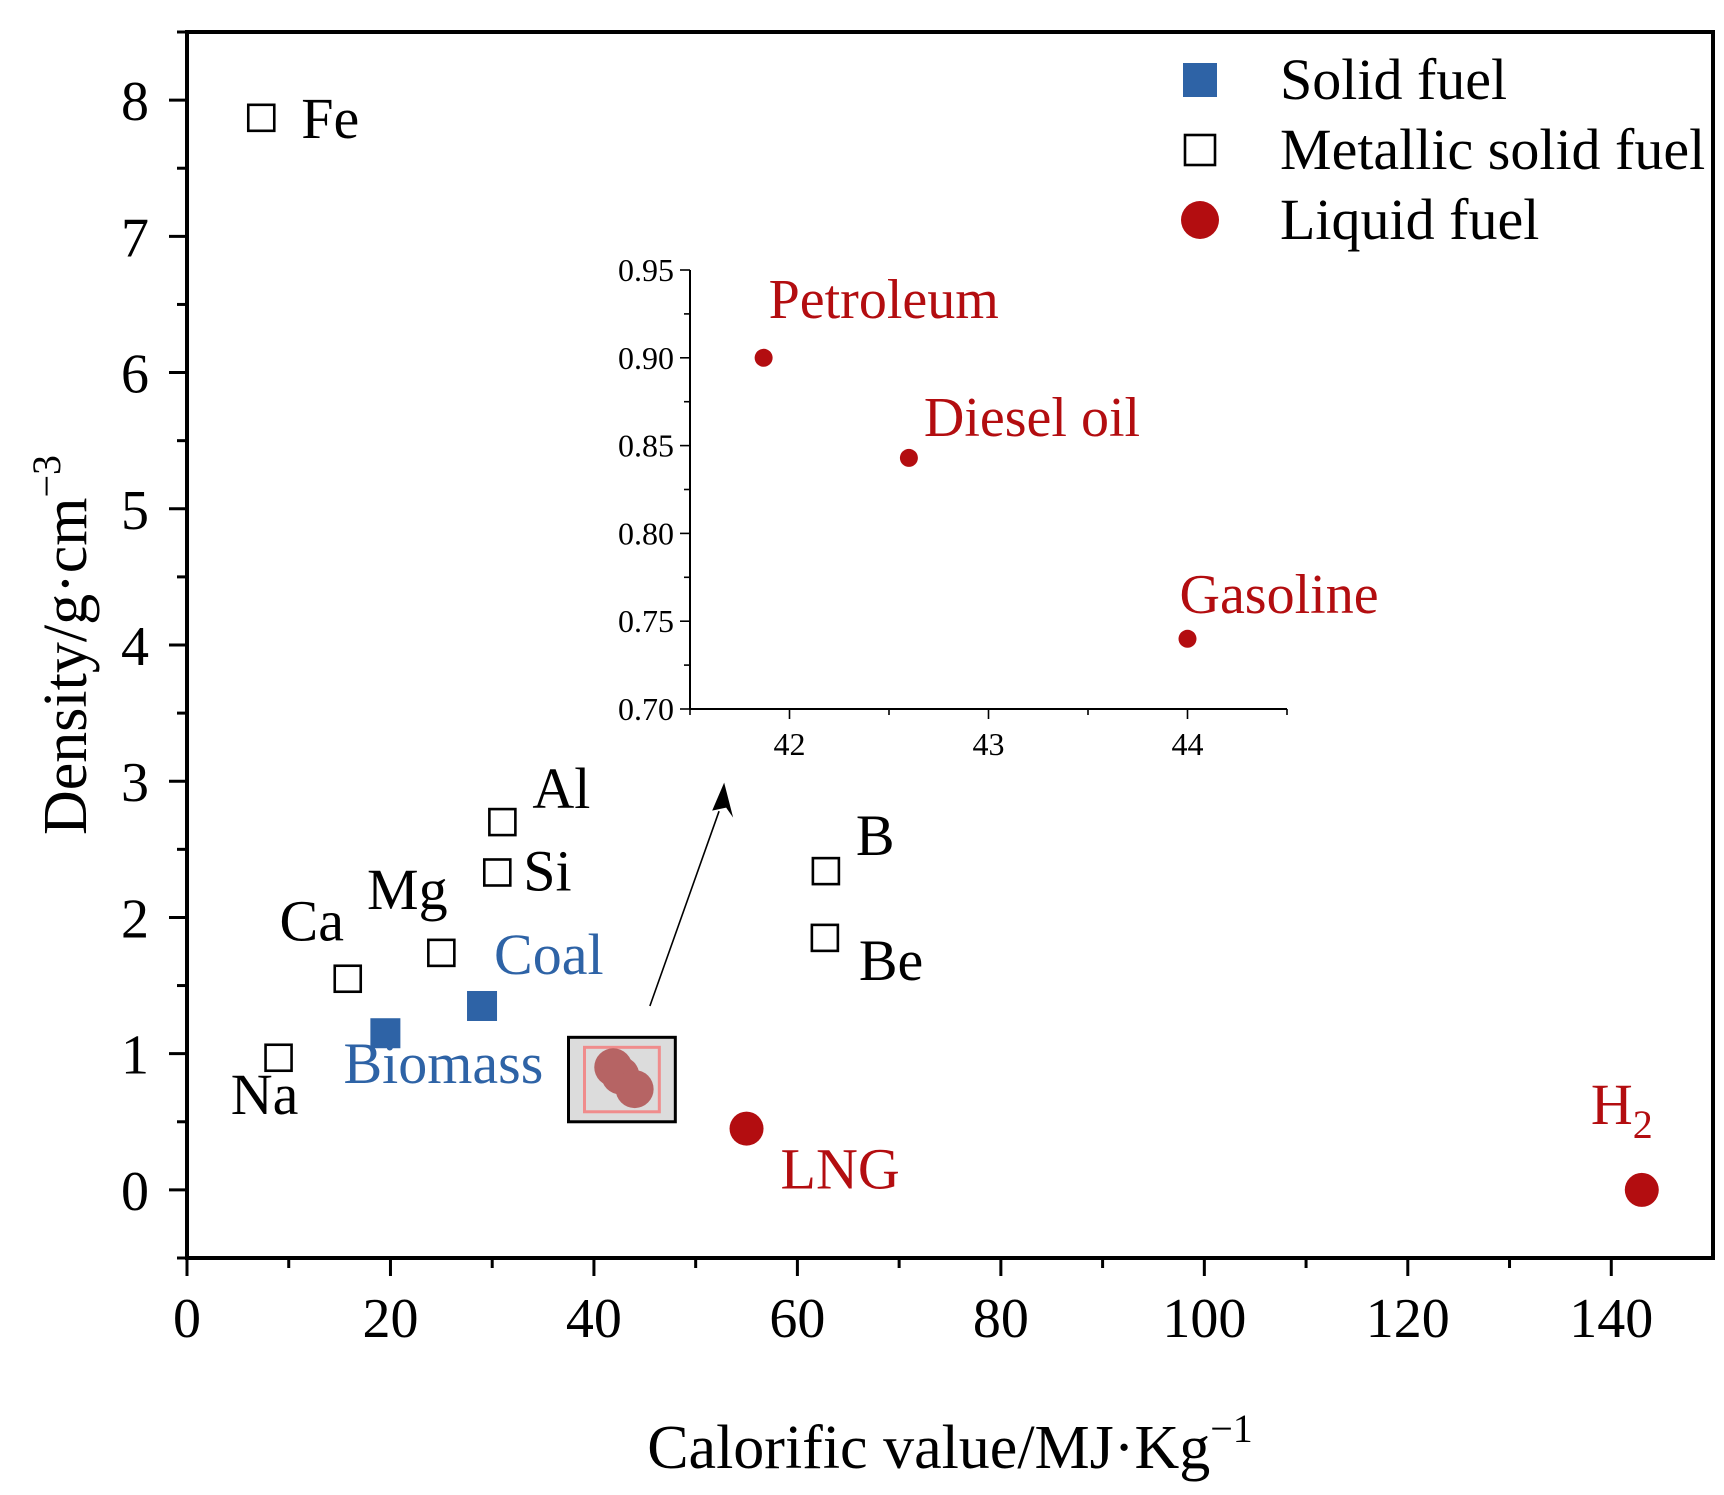  I want to click on zoom-arrow-line, so click(684, 908).